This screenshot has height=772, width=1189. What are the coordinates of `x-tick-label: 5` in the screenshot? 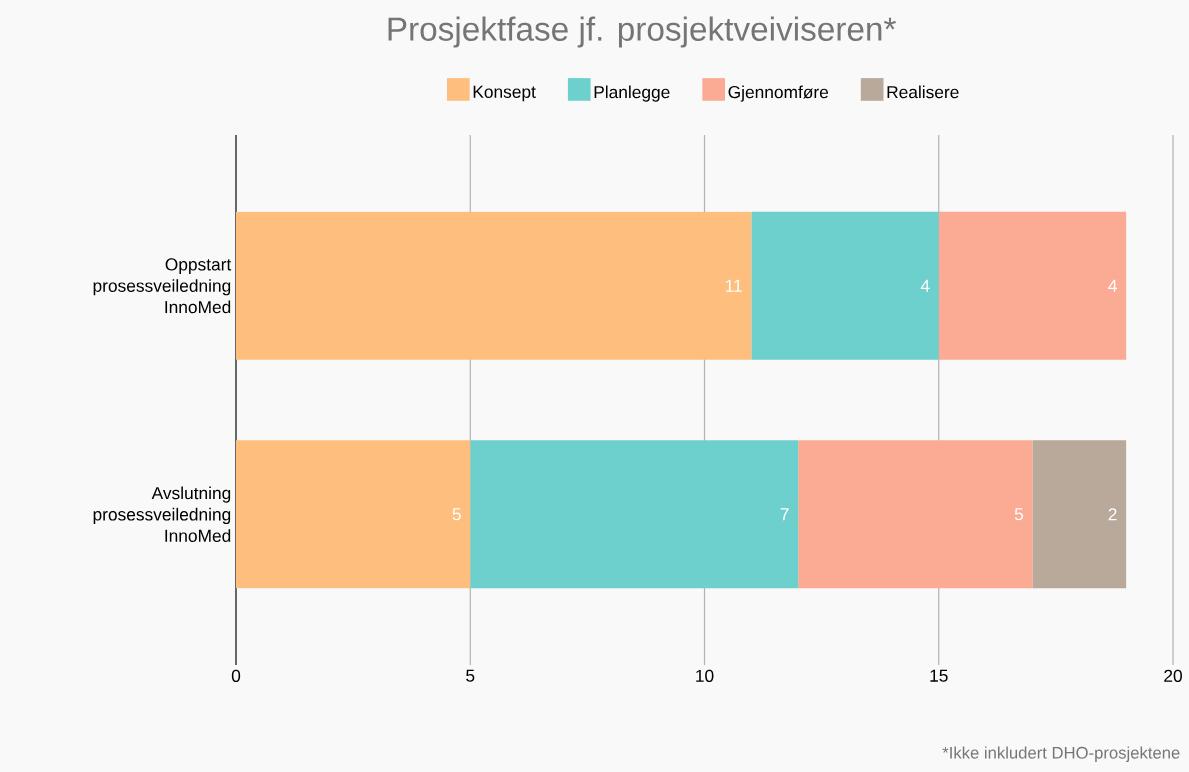 It's located at (470, 675).